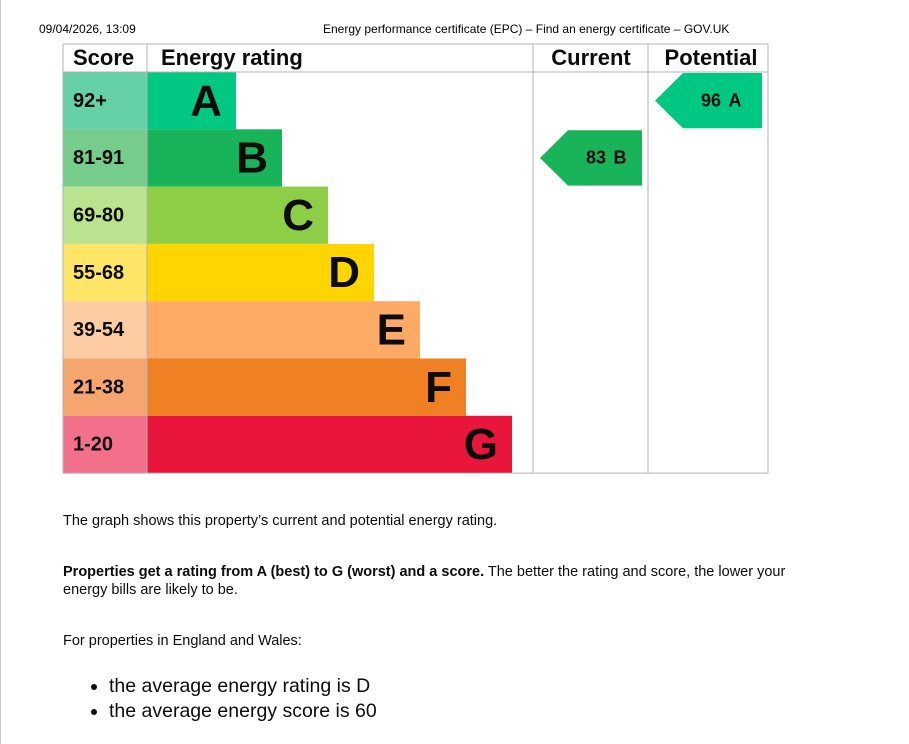 This screenshot has height=744, width=909. I want to click on timestamp: 09/04/2026, 13:09, so click(87, 29).